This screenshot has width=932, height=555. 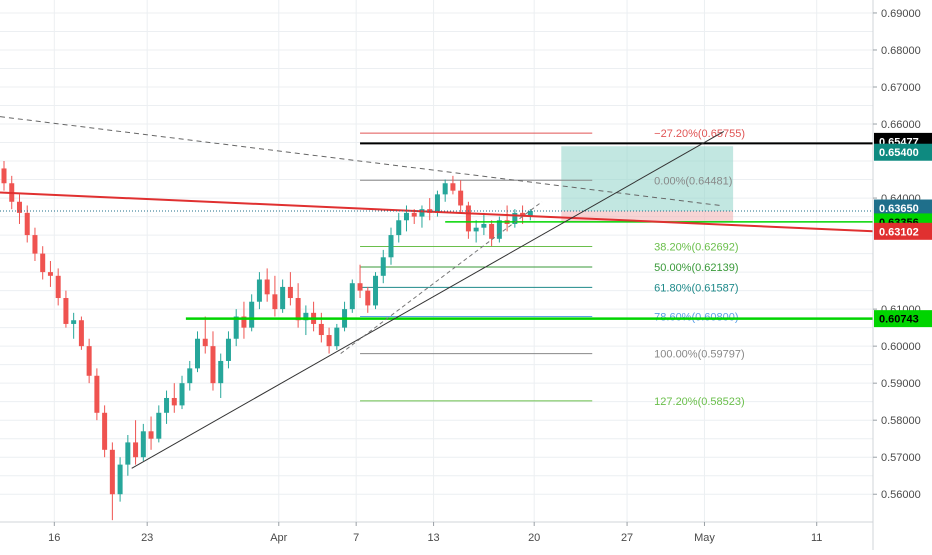 What do you see at coordinates (816, 538) in the screenshot?
I see `time-tick-label: 11` at bounding box center [816, 538].